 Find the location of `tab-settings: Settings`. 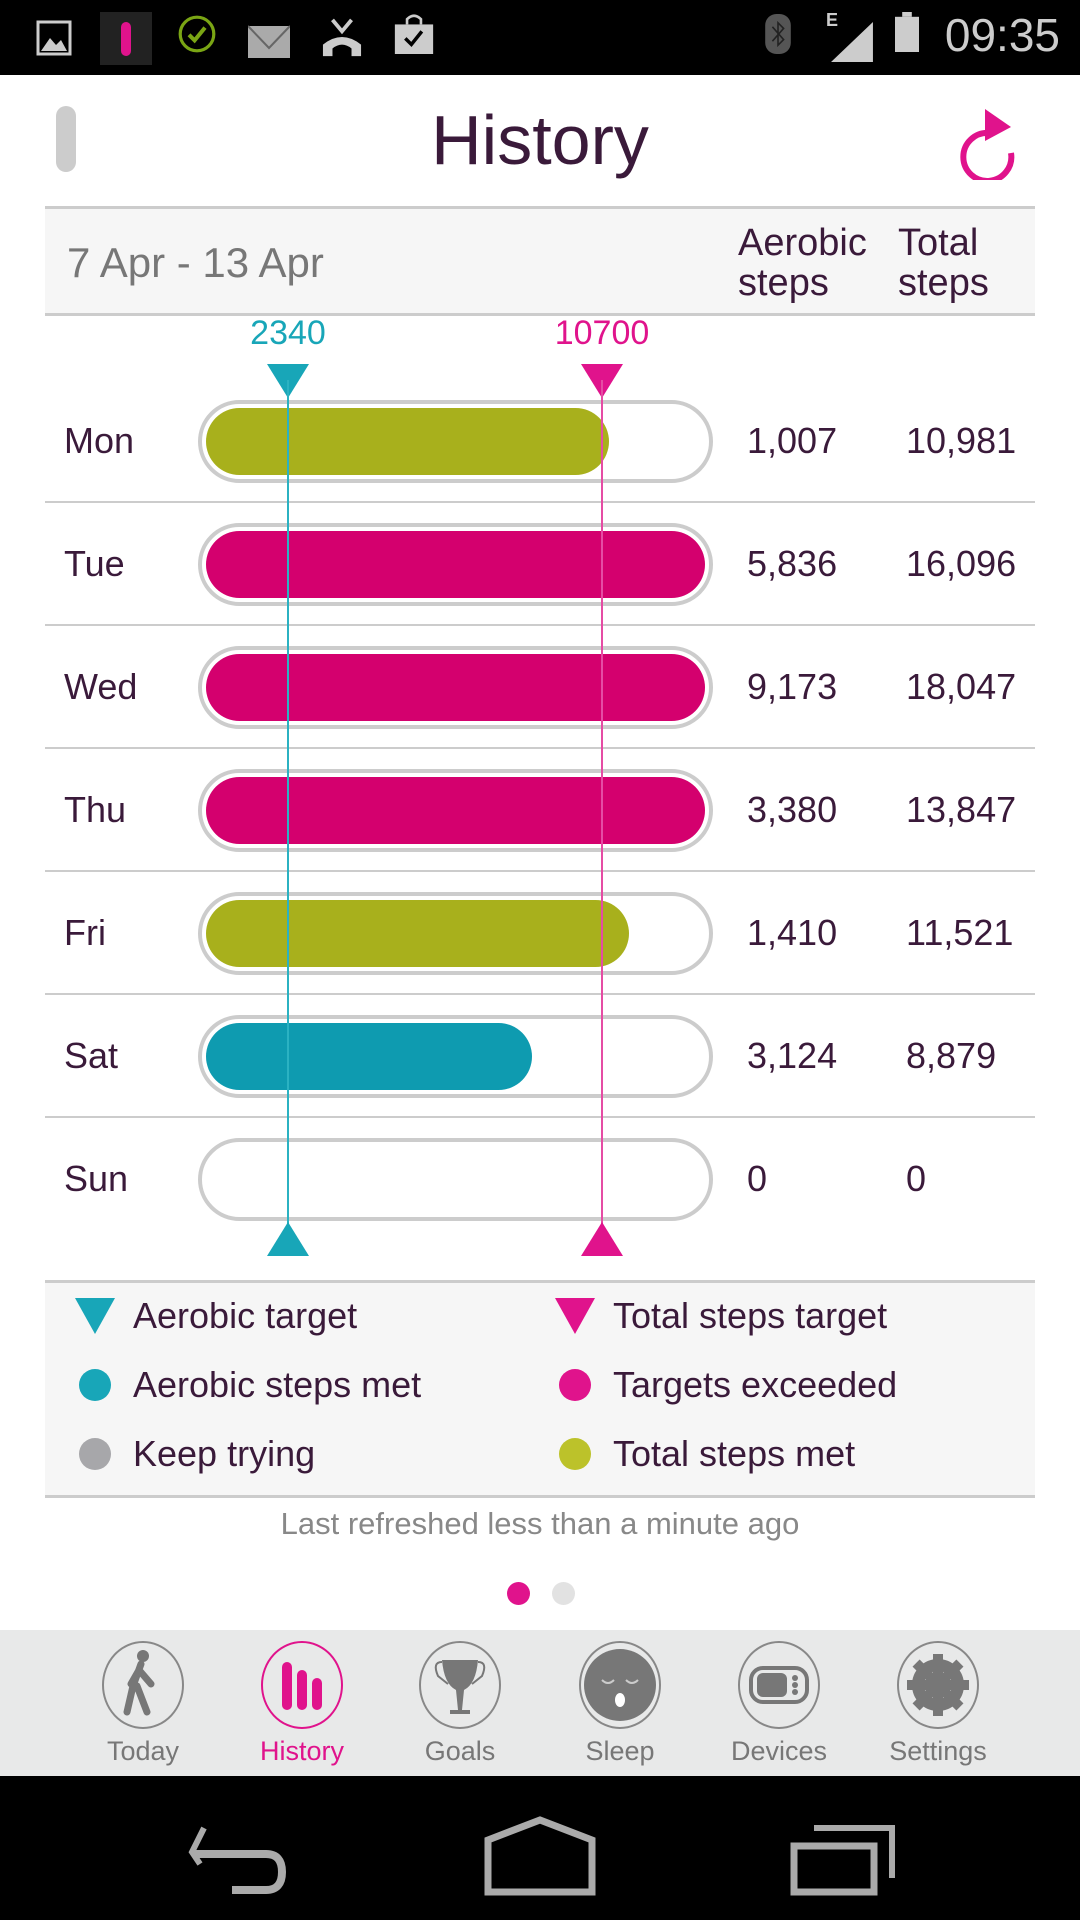

tab-settings: Settings is located at coordinates (938, 1705).